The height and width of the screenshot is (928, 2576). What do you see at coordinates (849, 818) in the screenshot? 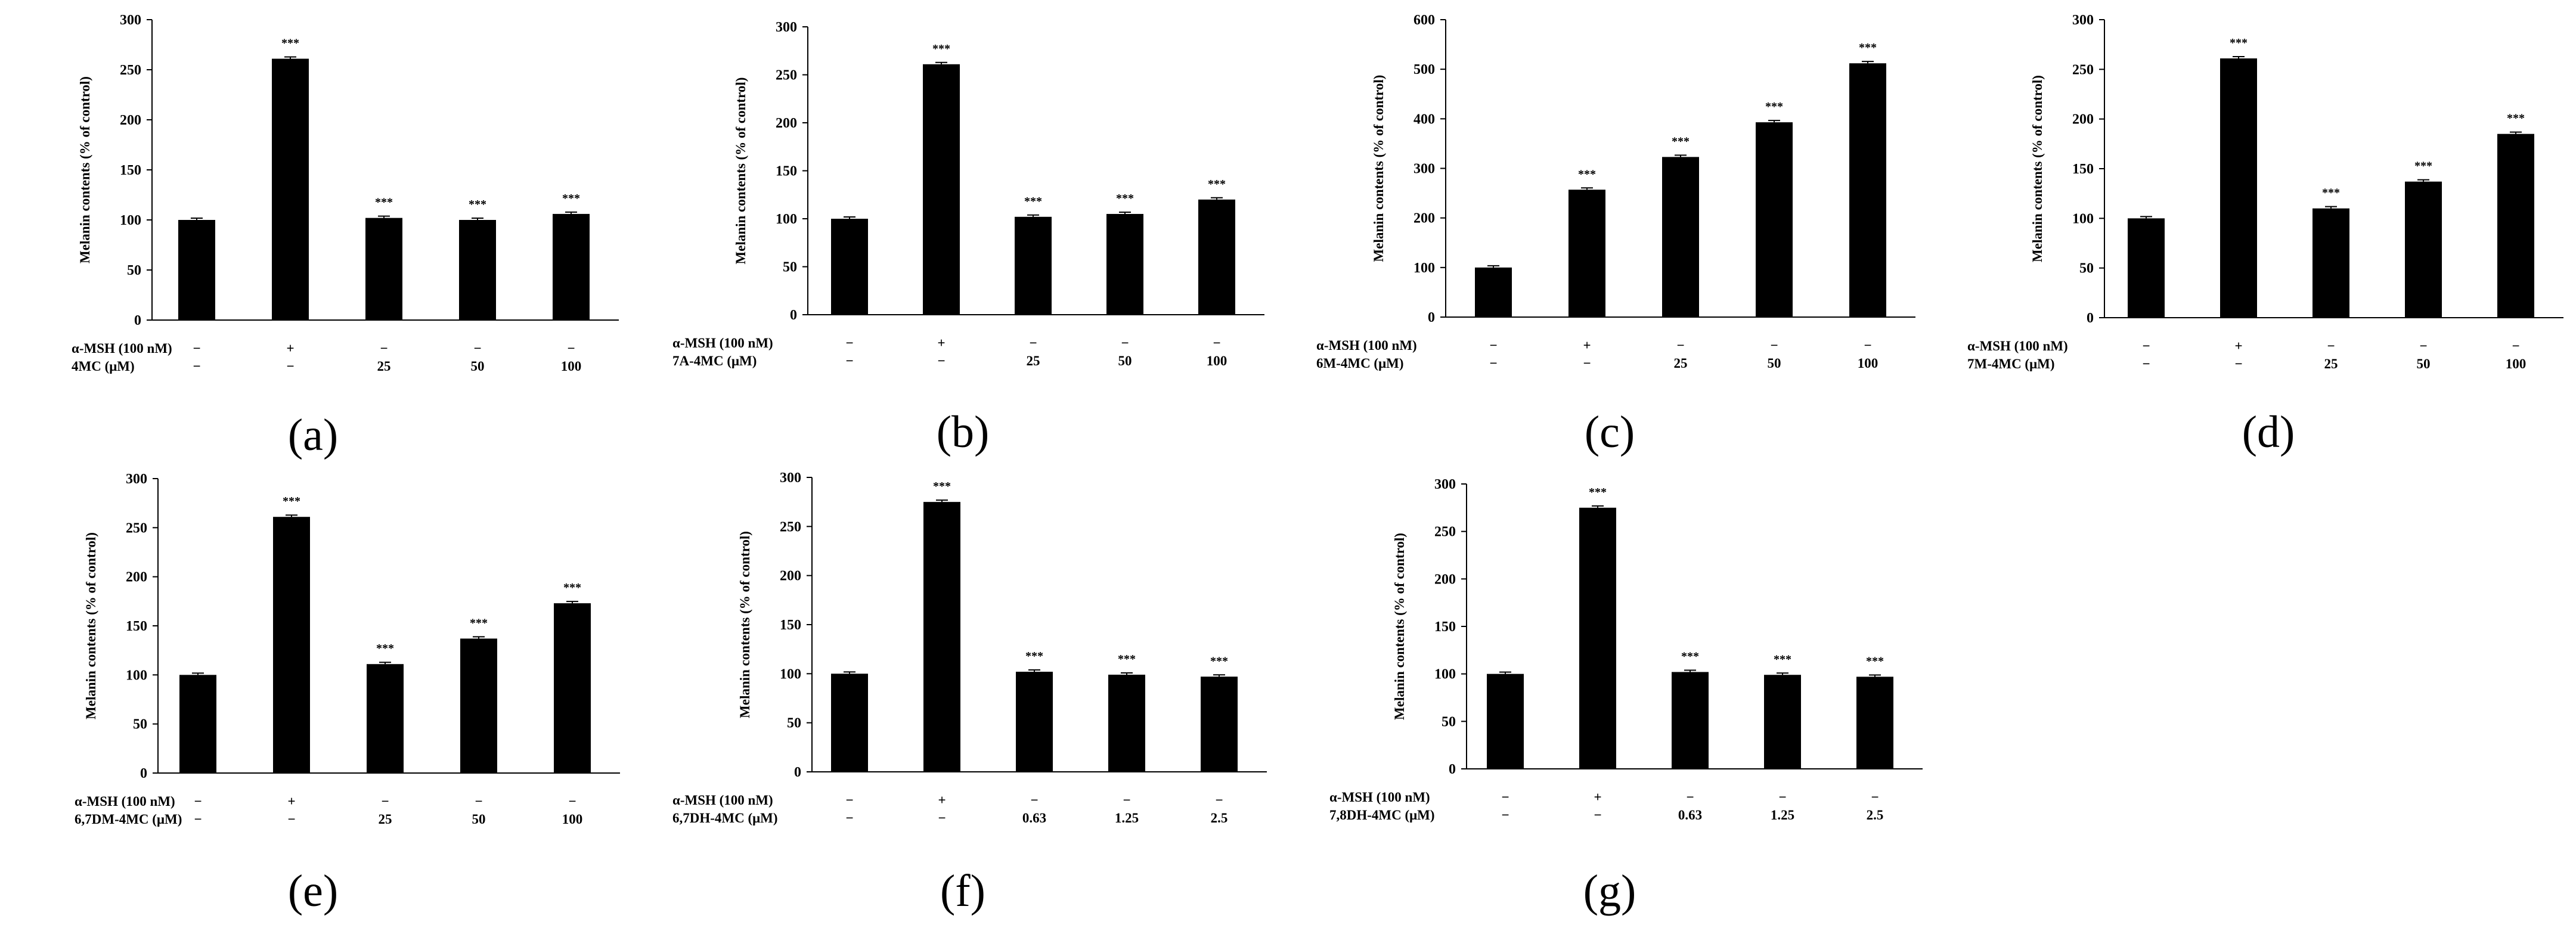
I see `panel-f-condition-value-2-1: −` at bounding box center [849, 818].